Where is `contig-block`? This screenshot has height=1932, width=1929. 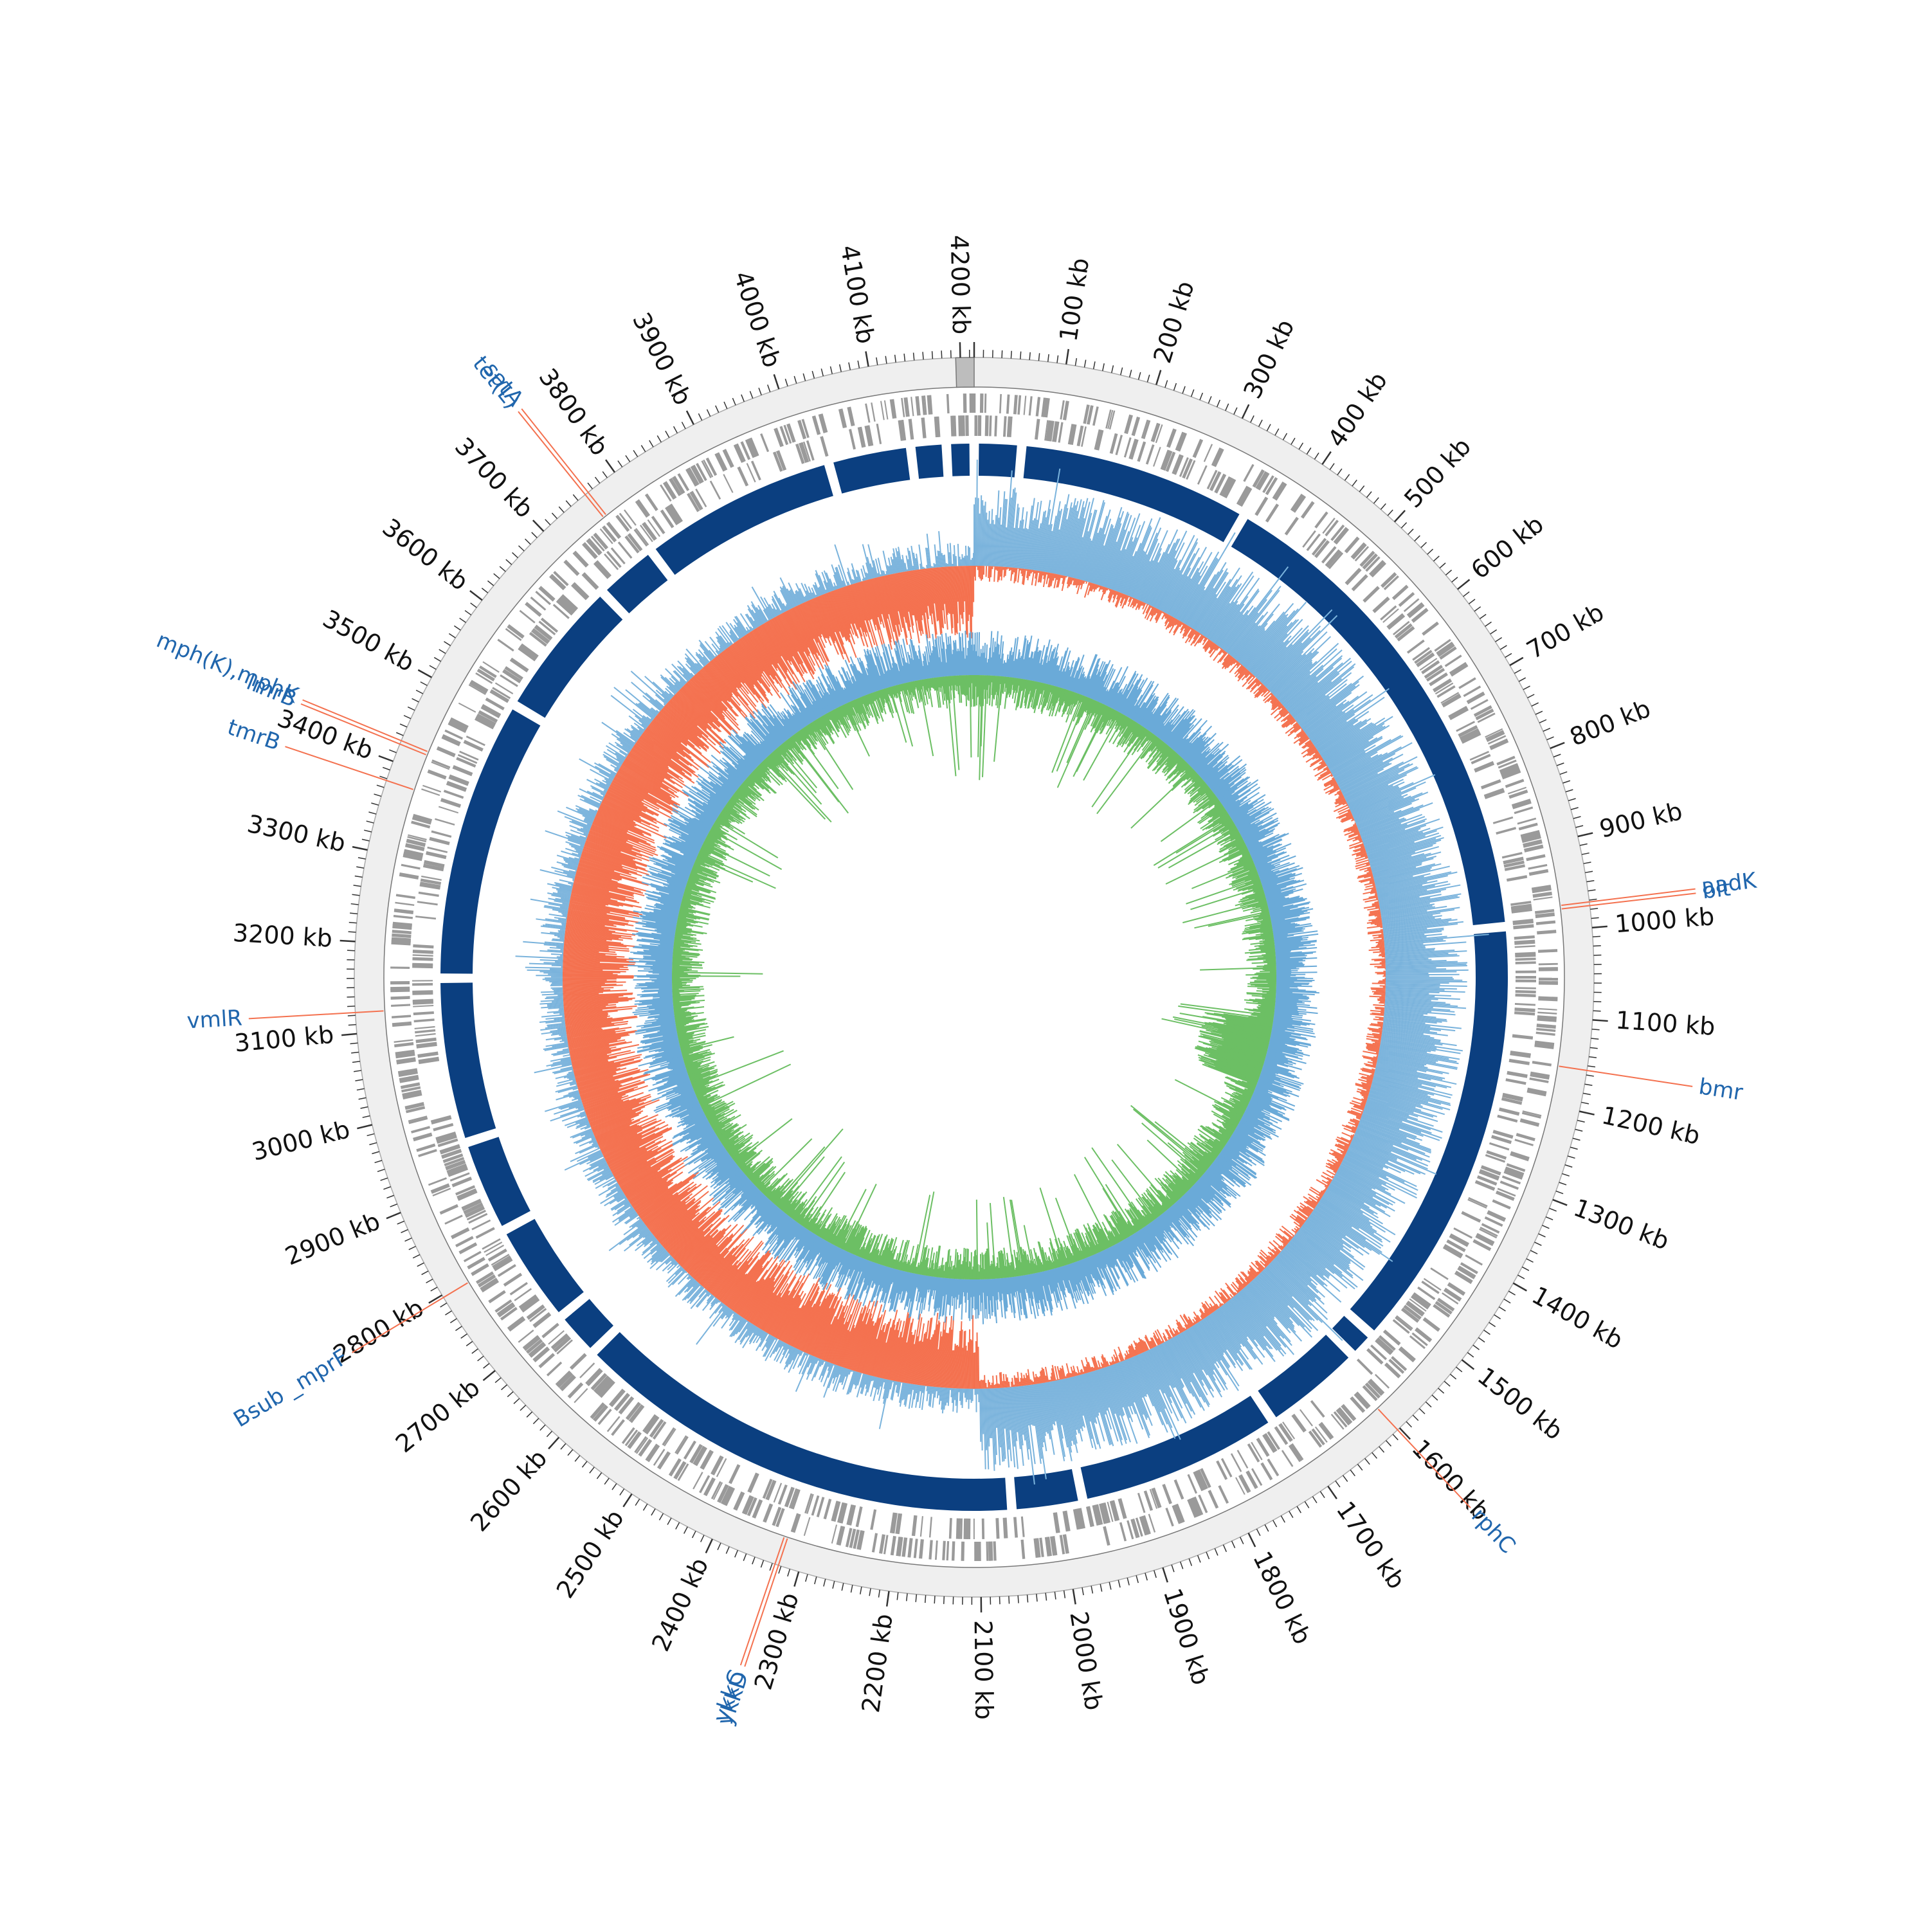 contig-block is located at coordinates (960, 460).